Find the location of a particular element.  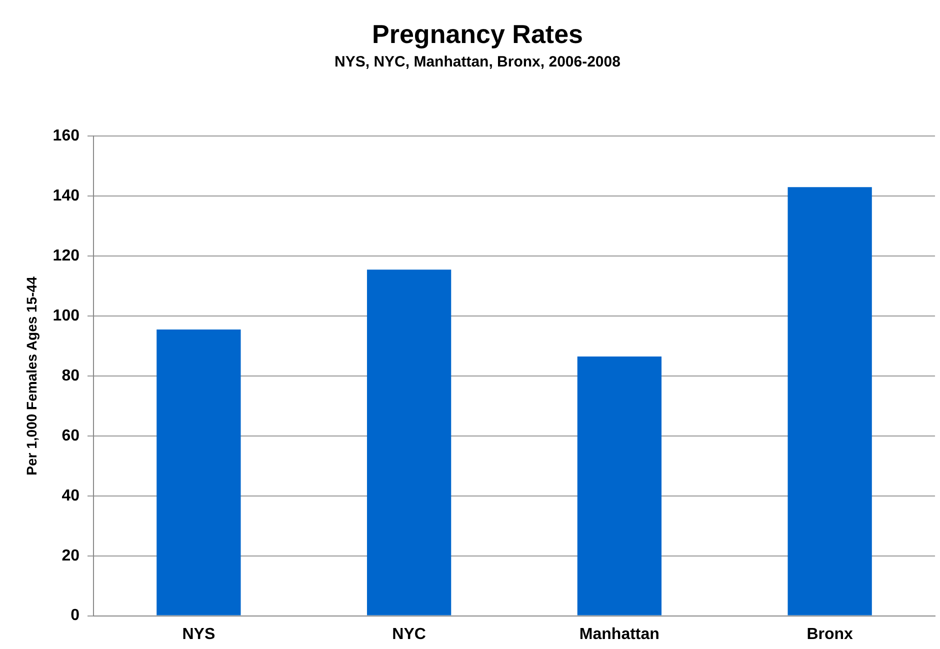

y-tick-label: 140 is located at coordinates (66, 196).